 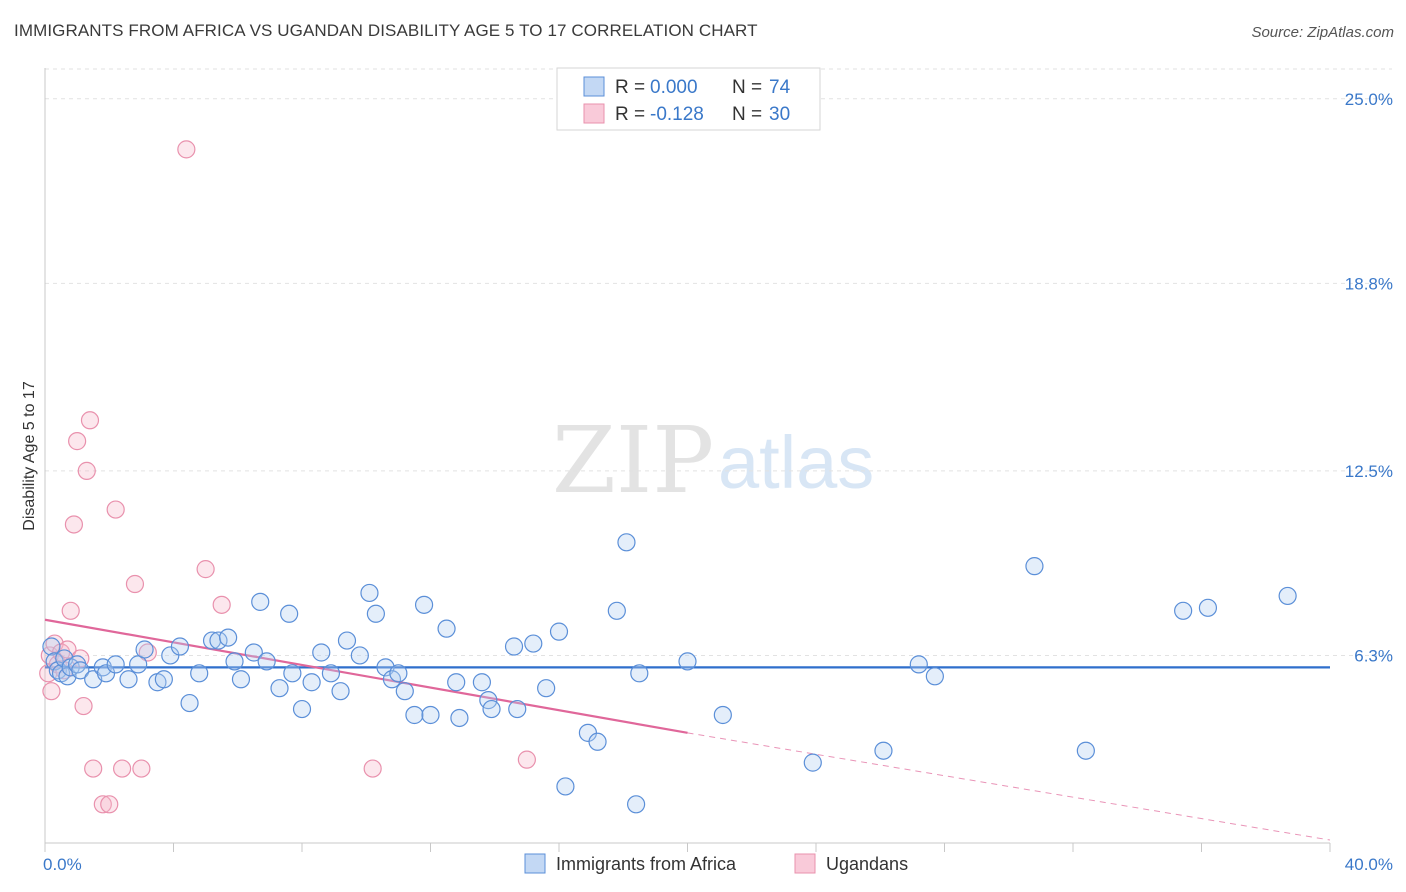 I want to click on x-tick-label-min: 0.0%, so click(x=62, y=864).